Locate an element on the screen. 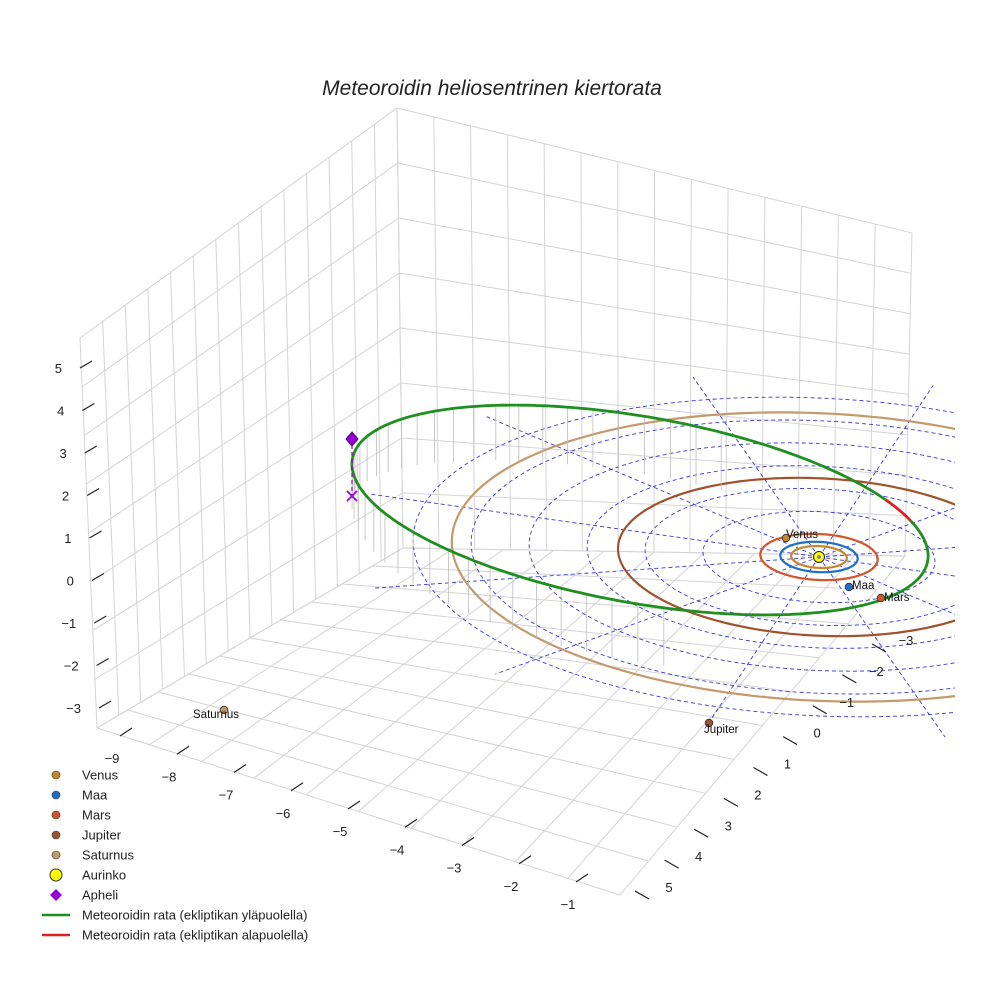 This screenshot has width=984, height=984. y-tick-label: −2 is located at coordinates (876, 671).